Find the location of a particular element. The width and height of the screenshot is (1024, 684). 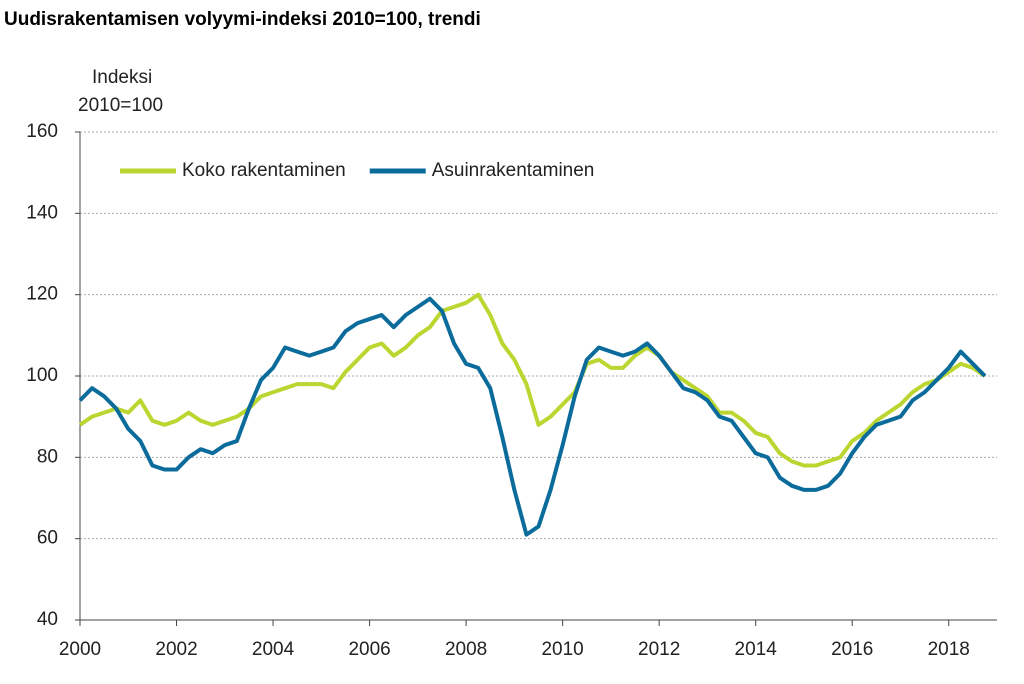

y-tick-label: 140 is located at coordinates (42, 212).